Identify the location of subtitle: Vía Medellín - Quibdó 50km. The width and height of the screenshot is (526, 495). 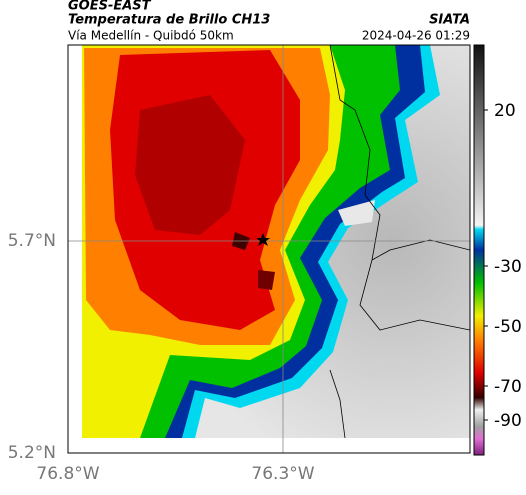
(151, 36).